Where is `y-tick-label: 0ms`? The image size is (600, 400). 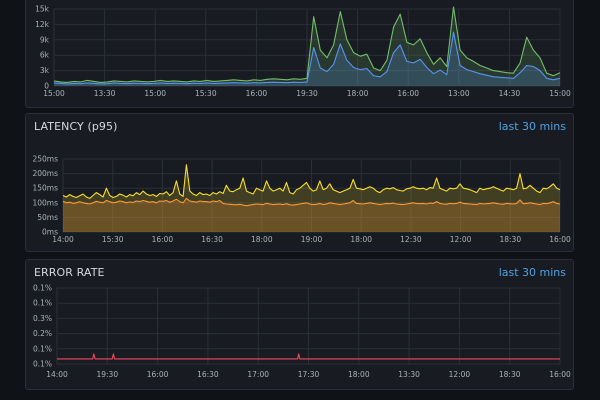
y-tick-label: 0ms is located at coordinates (50, 232).